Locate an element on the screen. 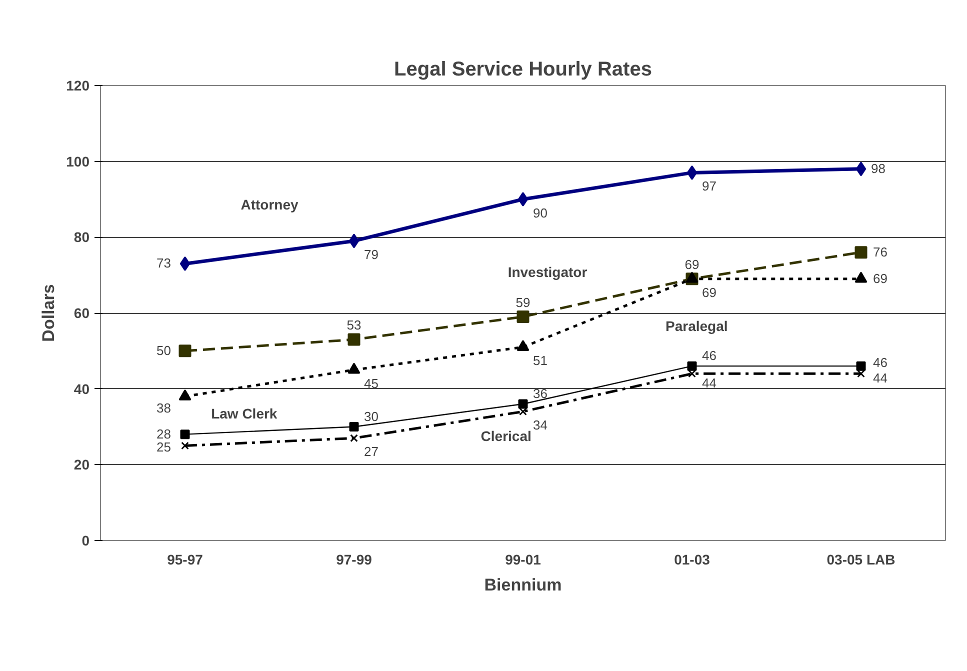 Image resolution: width=967 pixels, height=671 pixels. data-label: 51 is located at coordinates (540, 360).